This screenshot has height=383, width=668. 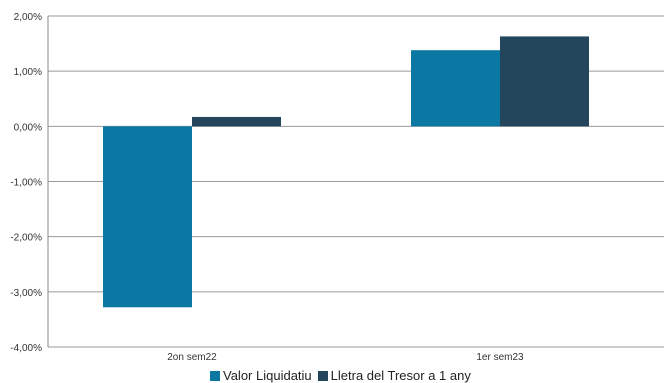 I want to click on y-tick-label: -2,00%, so click(x=26, y=238).